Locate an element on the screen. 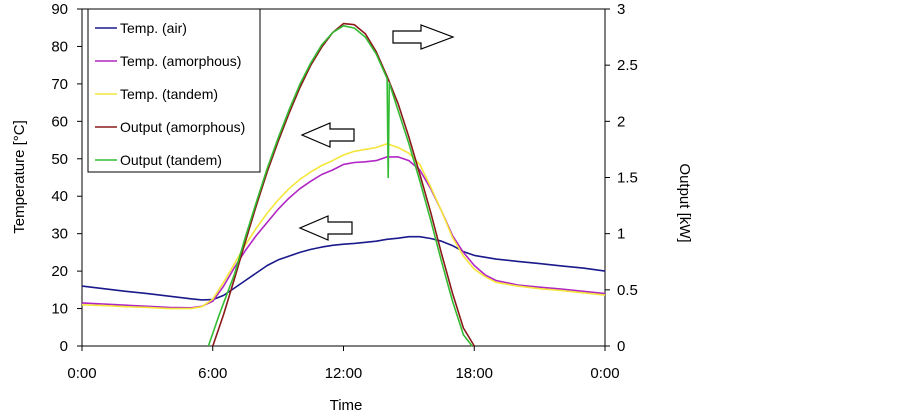 This screenshot has width=903, height=416. left-tick-label: 0 is located at coordinates (64, 346).